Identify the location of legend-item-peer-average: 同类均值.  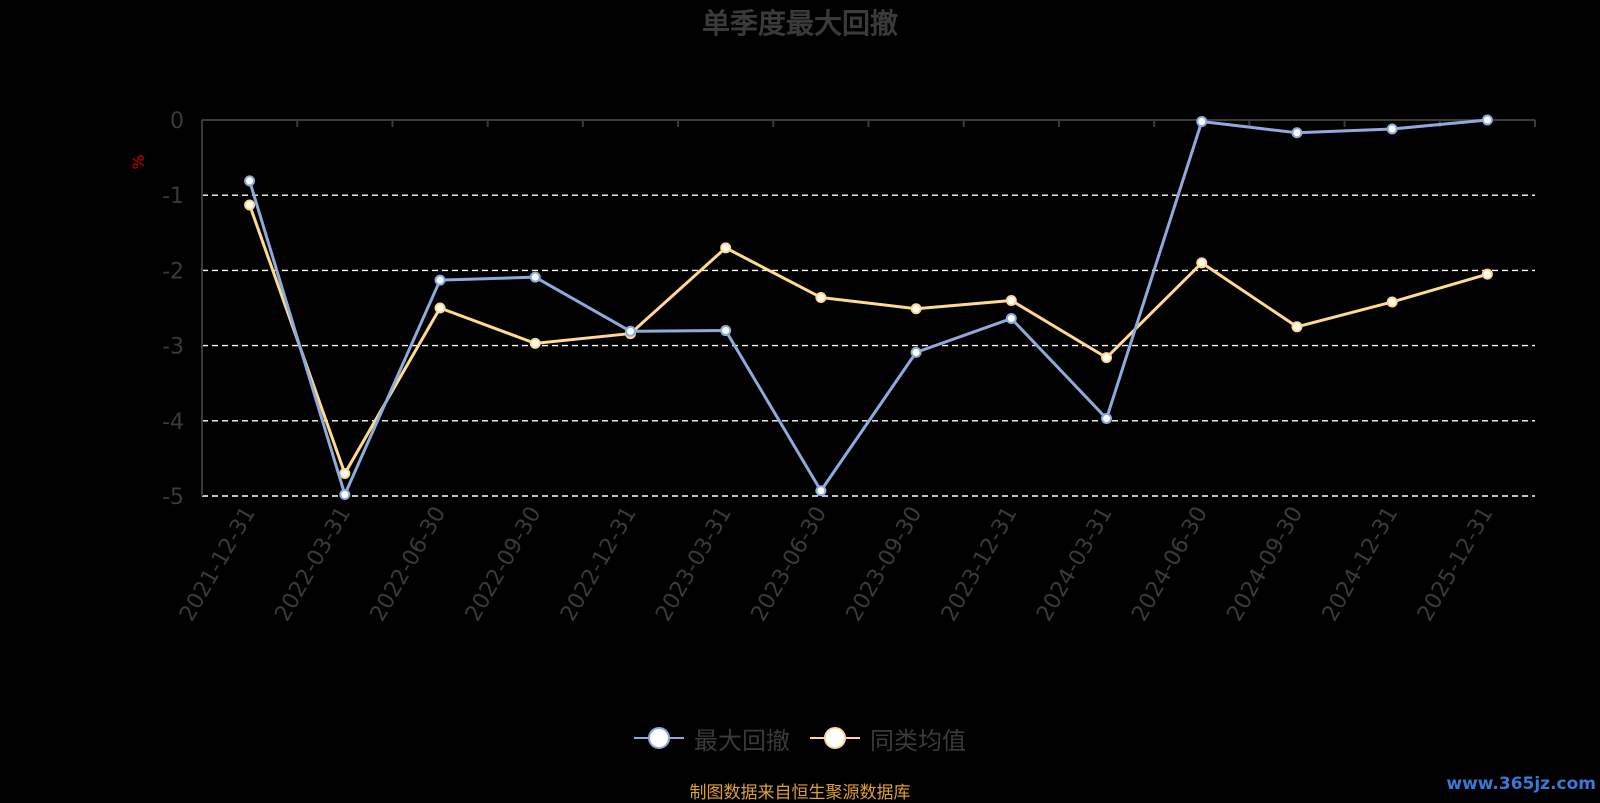
(888, 738).